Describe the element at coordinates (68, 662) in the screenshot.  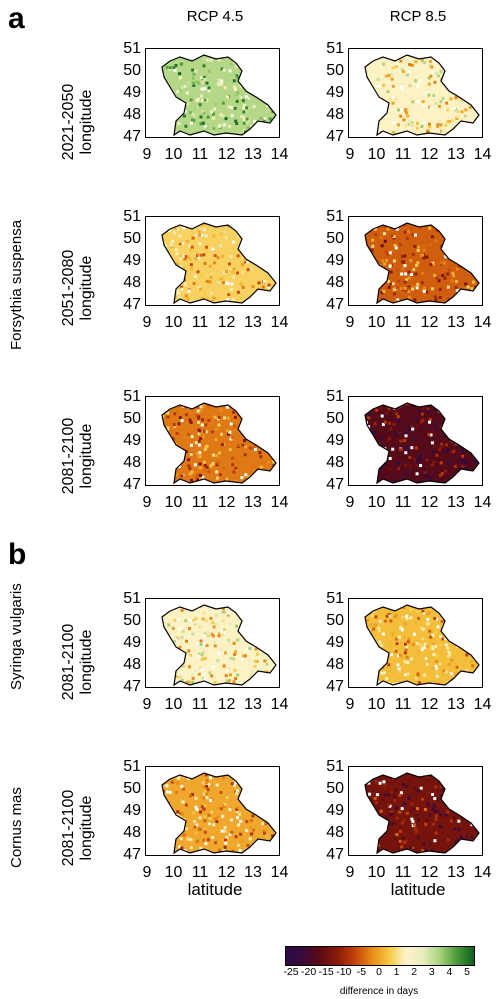
I see `row-period-4: 2081-2100` at that location.